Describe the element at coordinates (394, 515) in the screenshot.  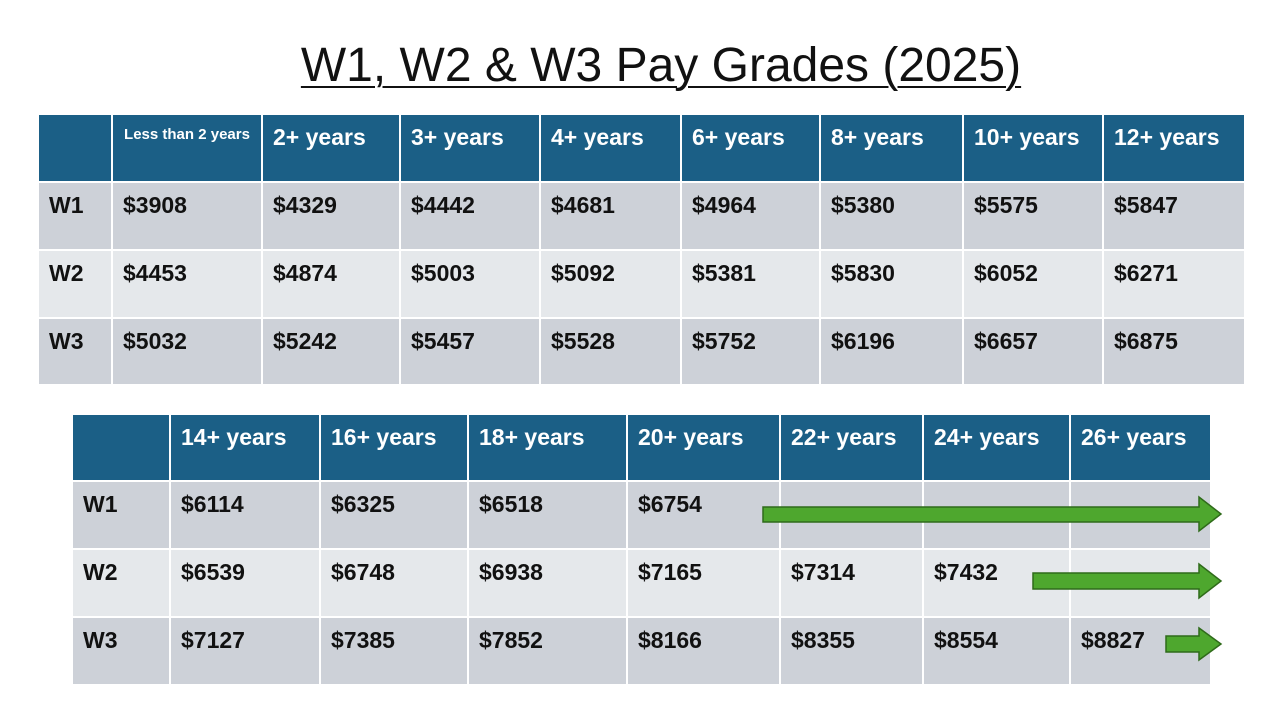
I see `data-cell: $6325` at that location.